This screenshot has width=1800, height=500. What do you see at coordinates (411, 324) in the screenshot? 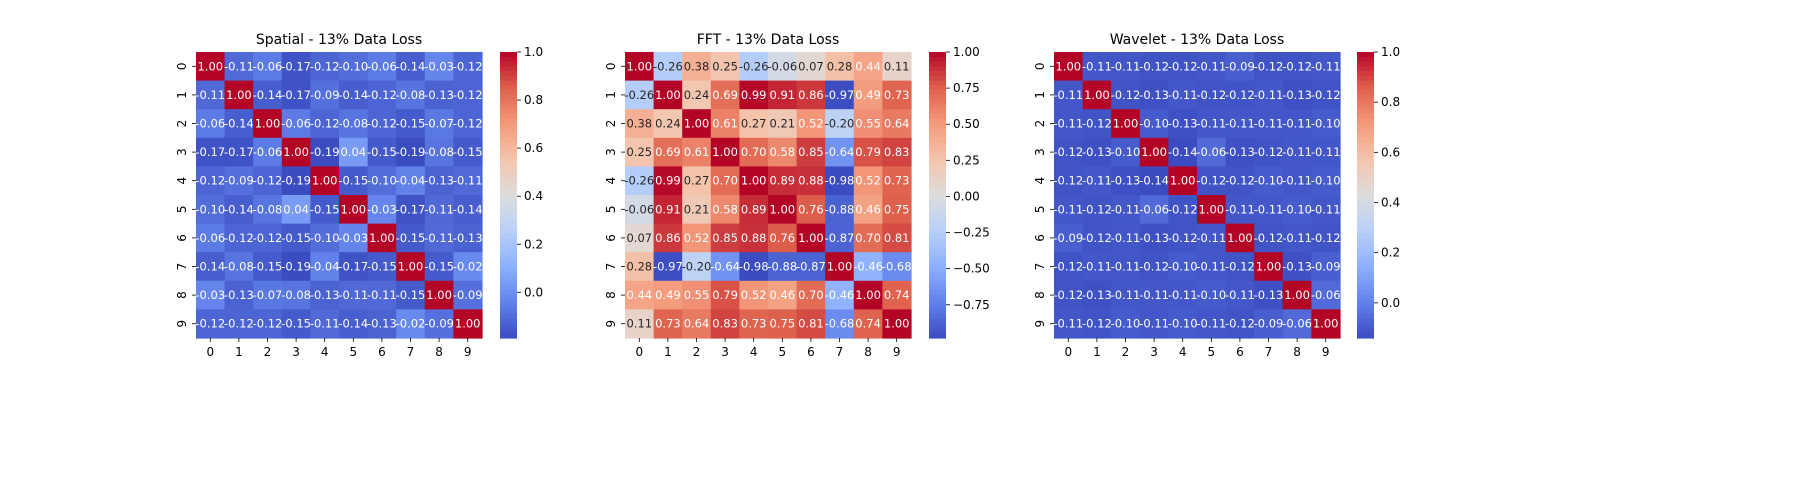
I see `cell-value-label: -0.02` at bounding box center [411, 324].